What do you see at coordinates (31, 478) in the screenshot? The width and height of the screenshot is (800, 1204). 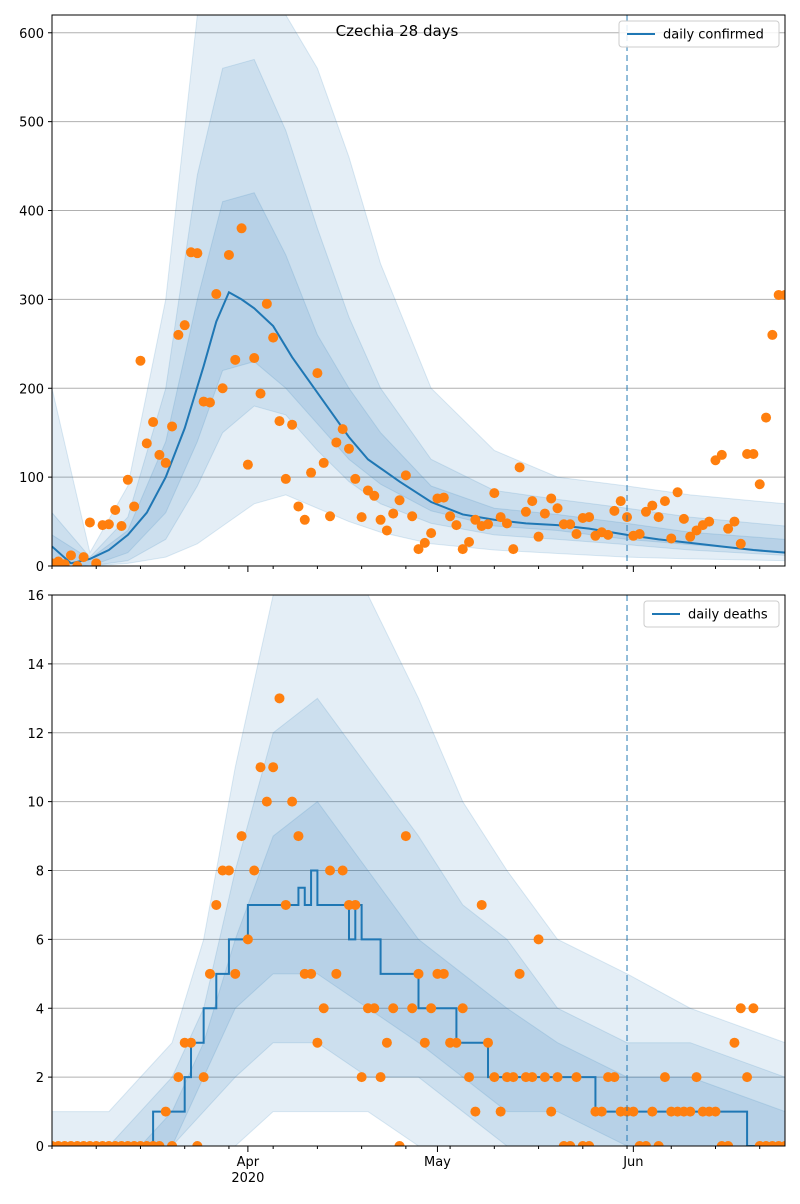 I see `y-tick-label: 100` at bounding box center [31, 478].